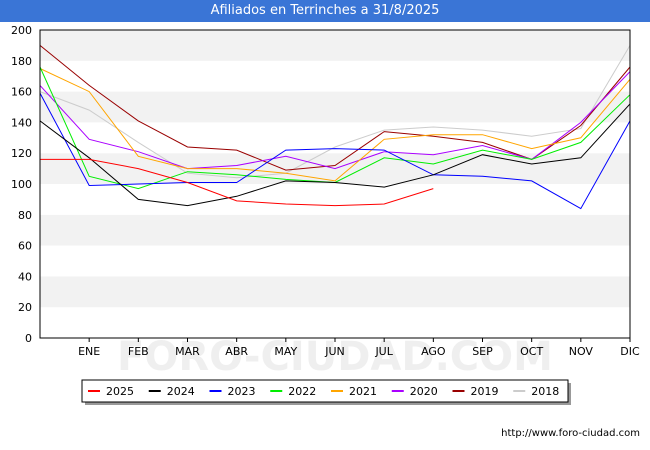 This screenshot has height=450, width=650. What do you see at coordinates (363, 391) in the screenshot?
I see `legend-label-2021: 2021` at bounding box center [363, 391].